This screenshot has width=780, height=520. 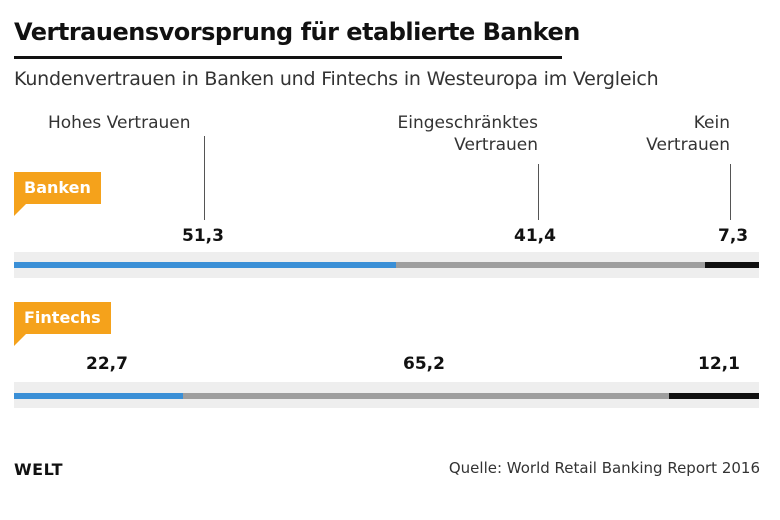 I want to click on bar-segment-banken-limited, so click(x=550, y=265).